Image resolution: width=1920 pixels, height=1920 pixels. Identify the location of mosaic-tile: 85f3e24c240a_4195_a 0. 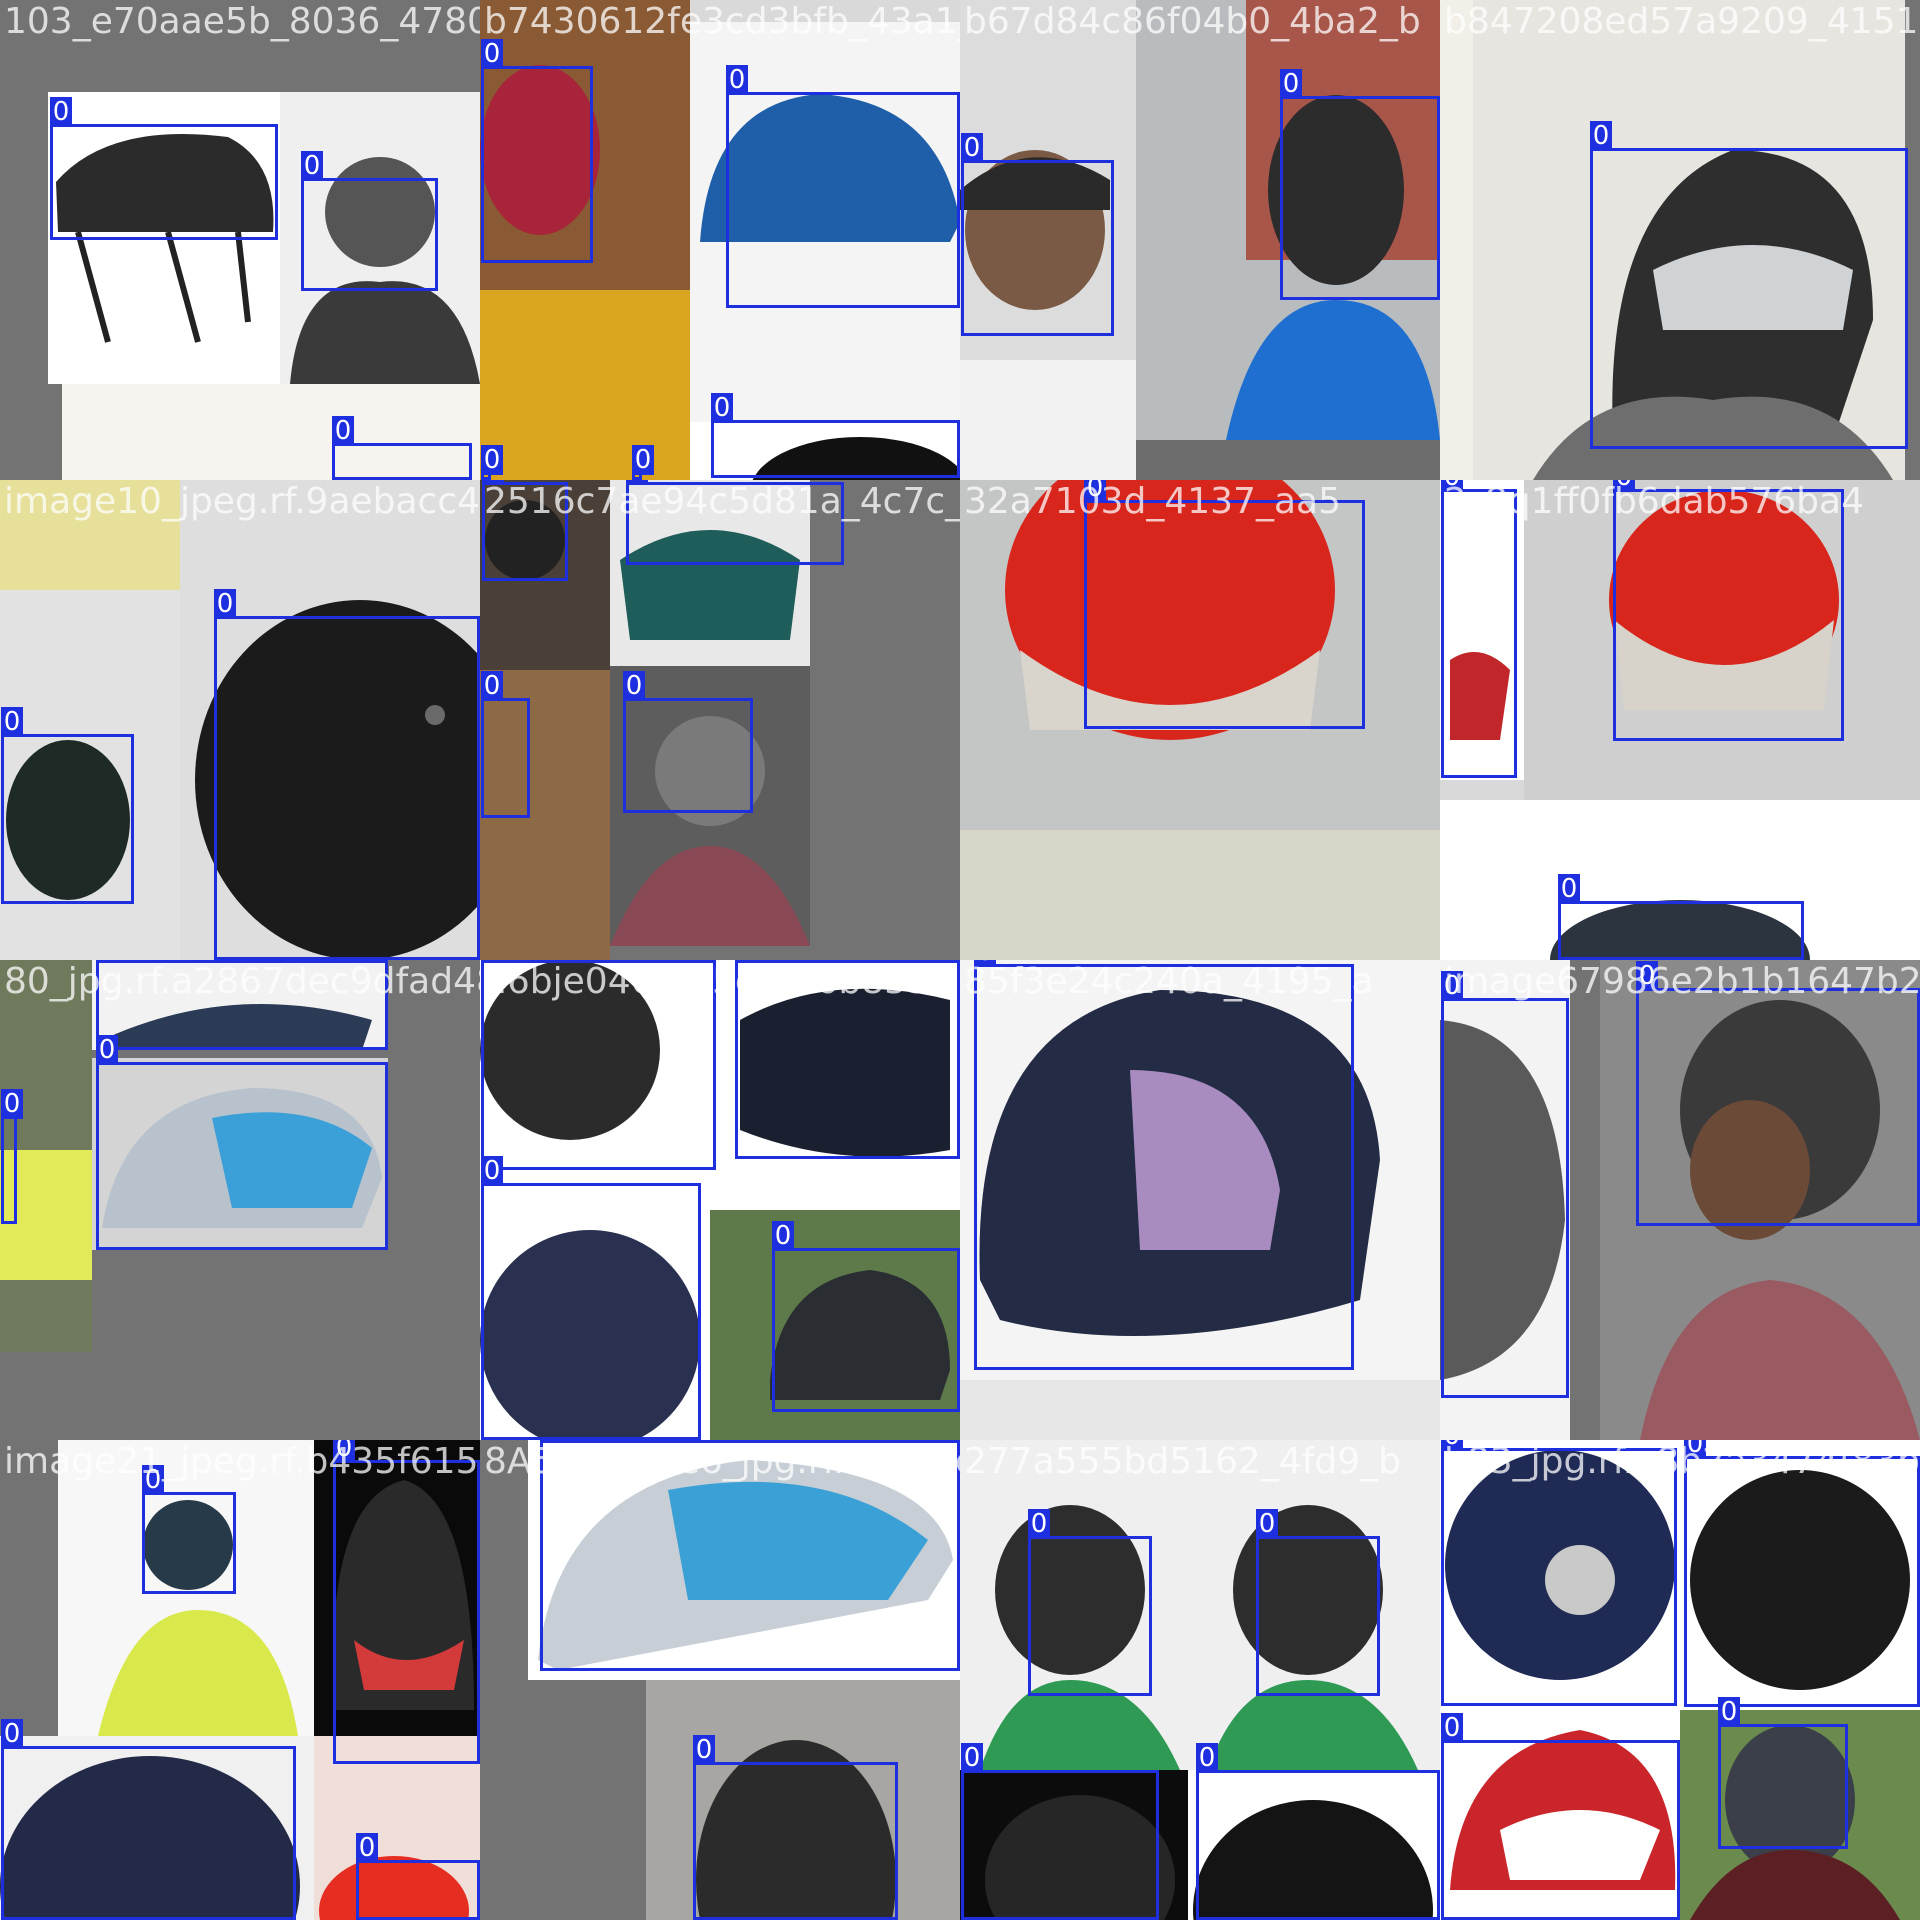
(1200, 1200).